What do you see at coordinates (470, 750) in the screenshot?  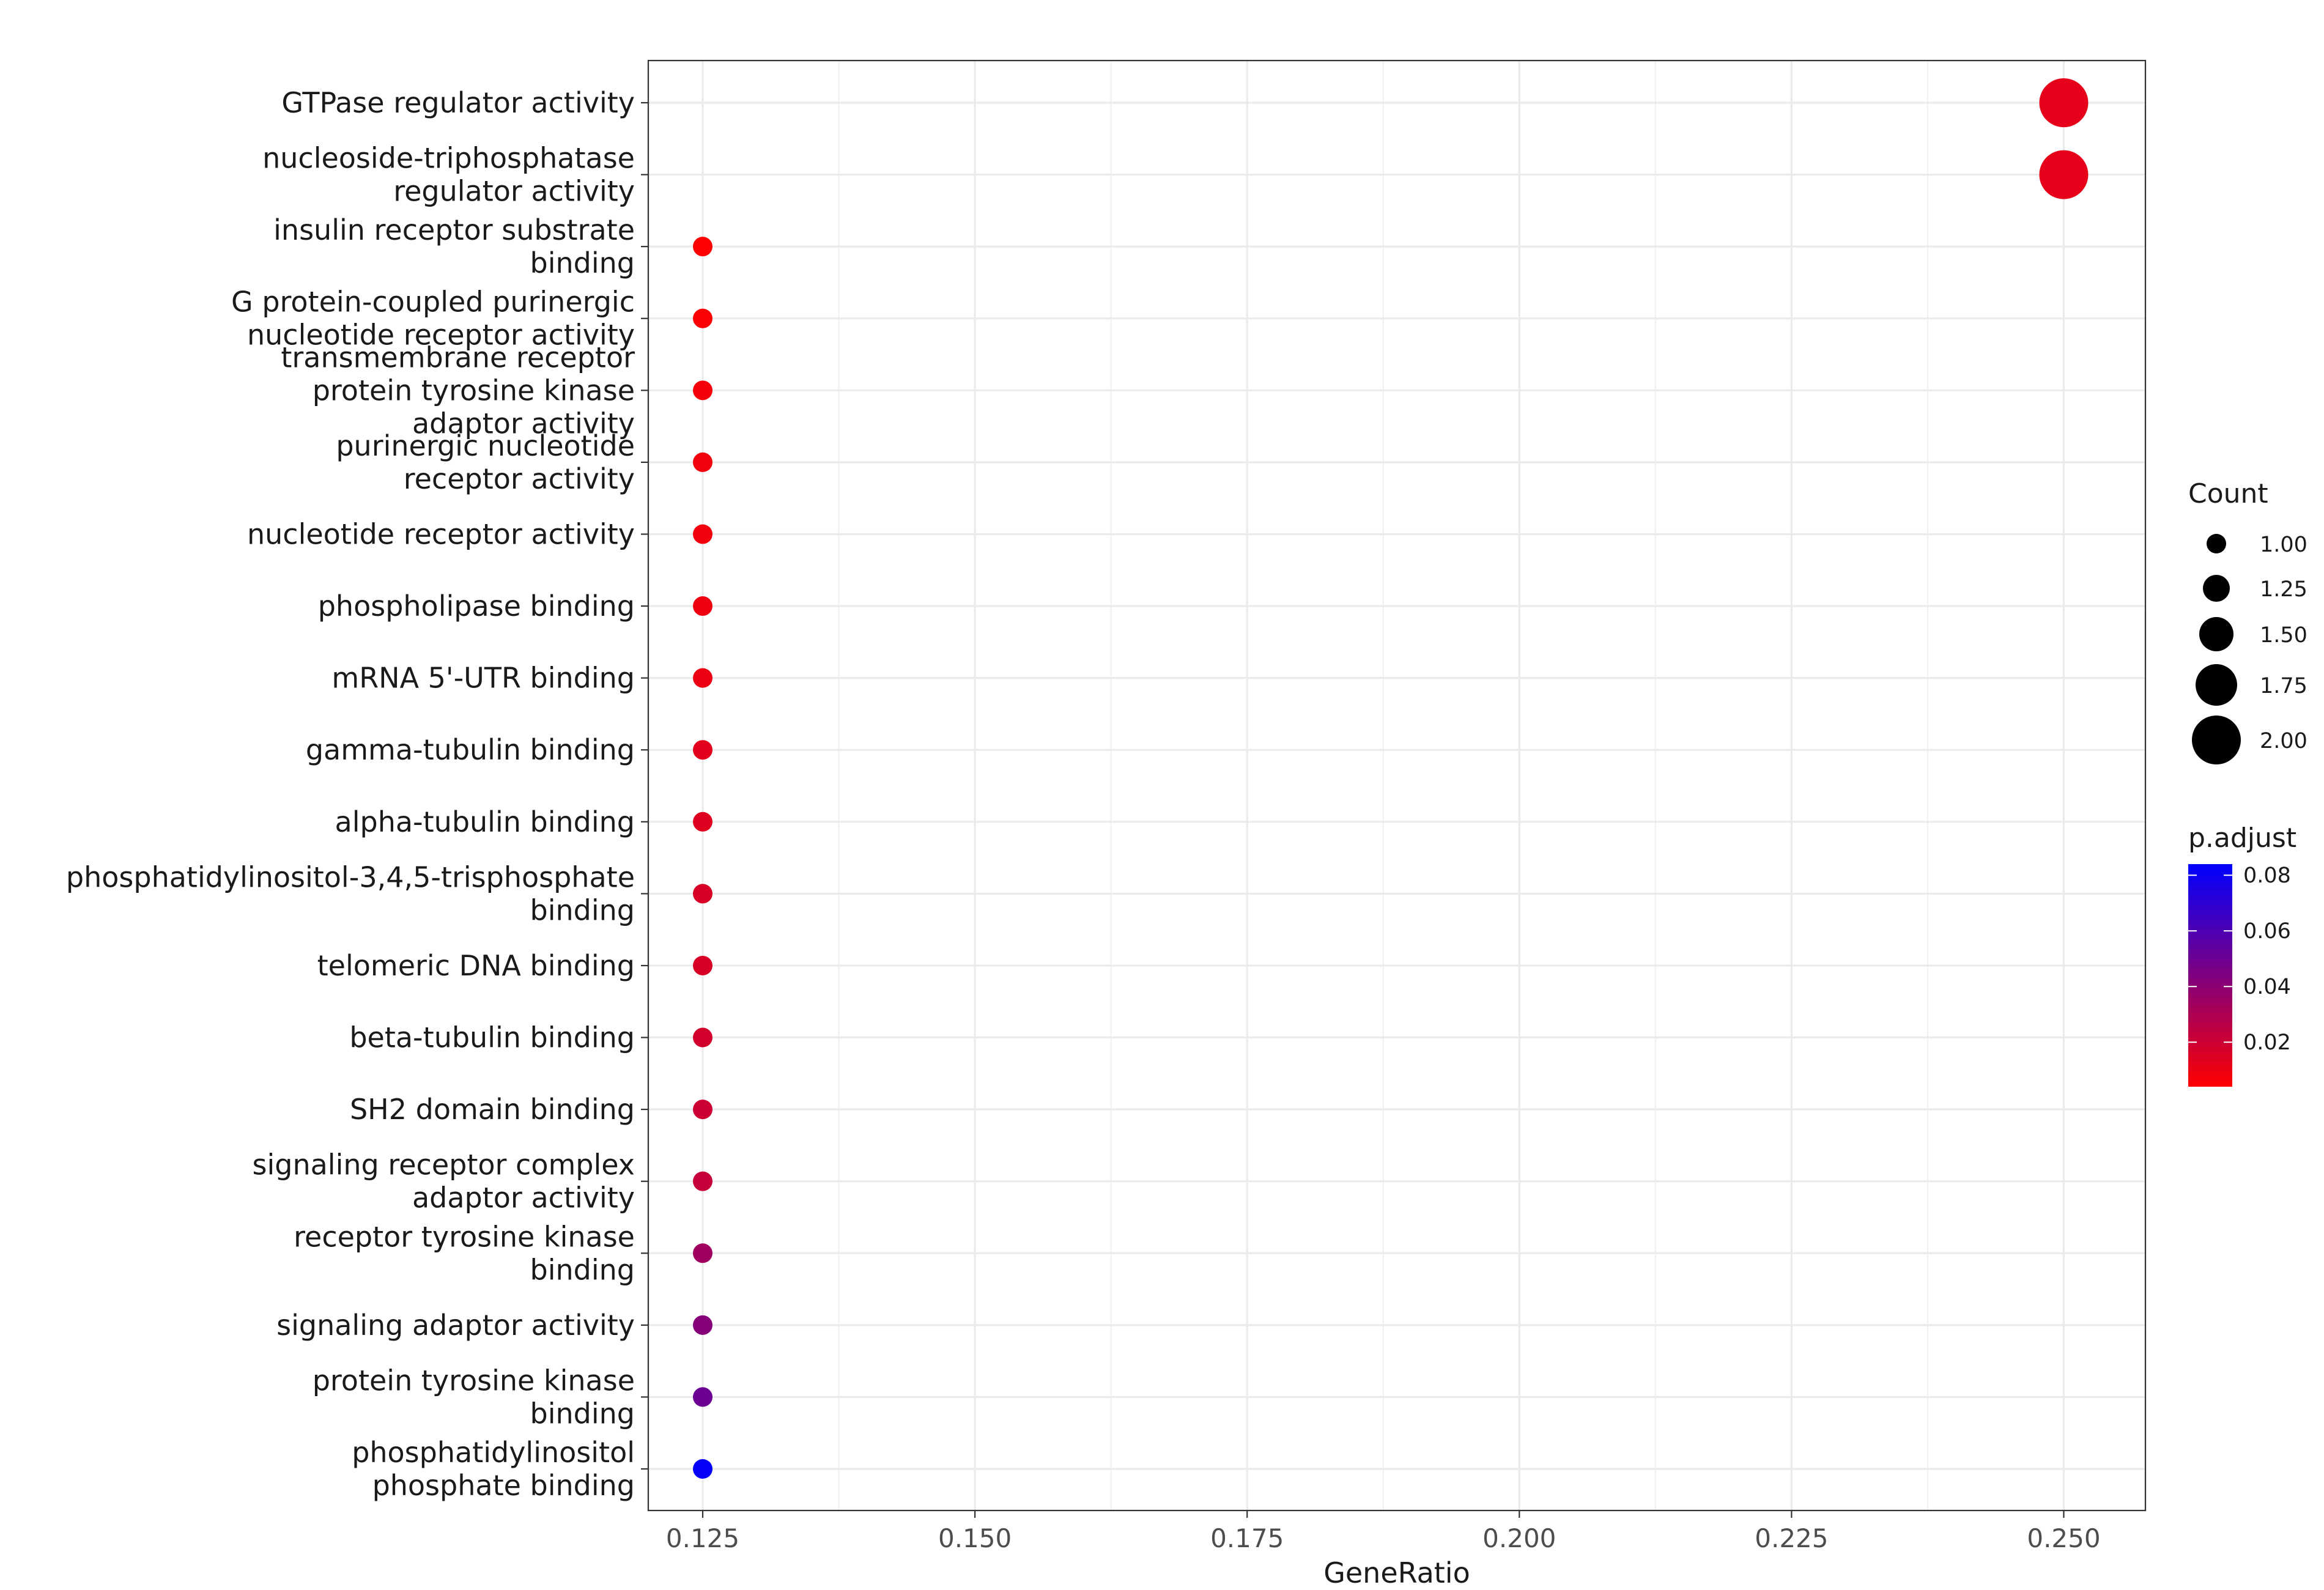 I see `y-tick-label: gamma-tubulin binding` at bounding box center [470, 750].